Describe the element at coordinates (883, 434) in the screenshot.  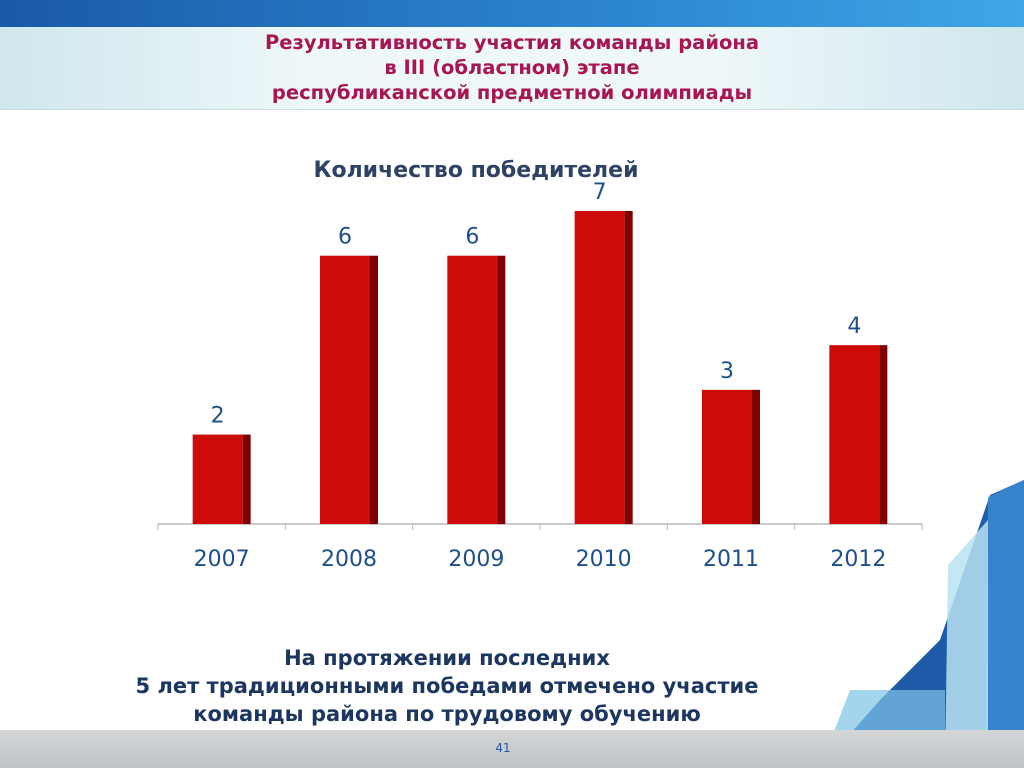
I see `bar-shade-2012` at that location.